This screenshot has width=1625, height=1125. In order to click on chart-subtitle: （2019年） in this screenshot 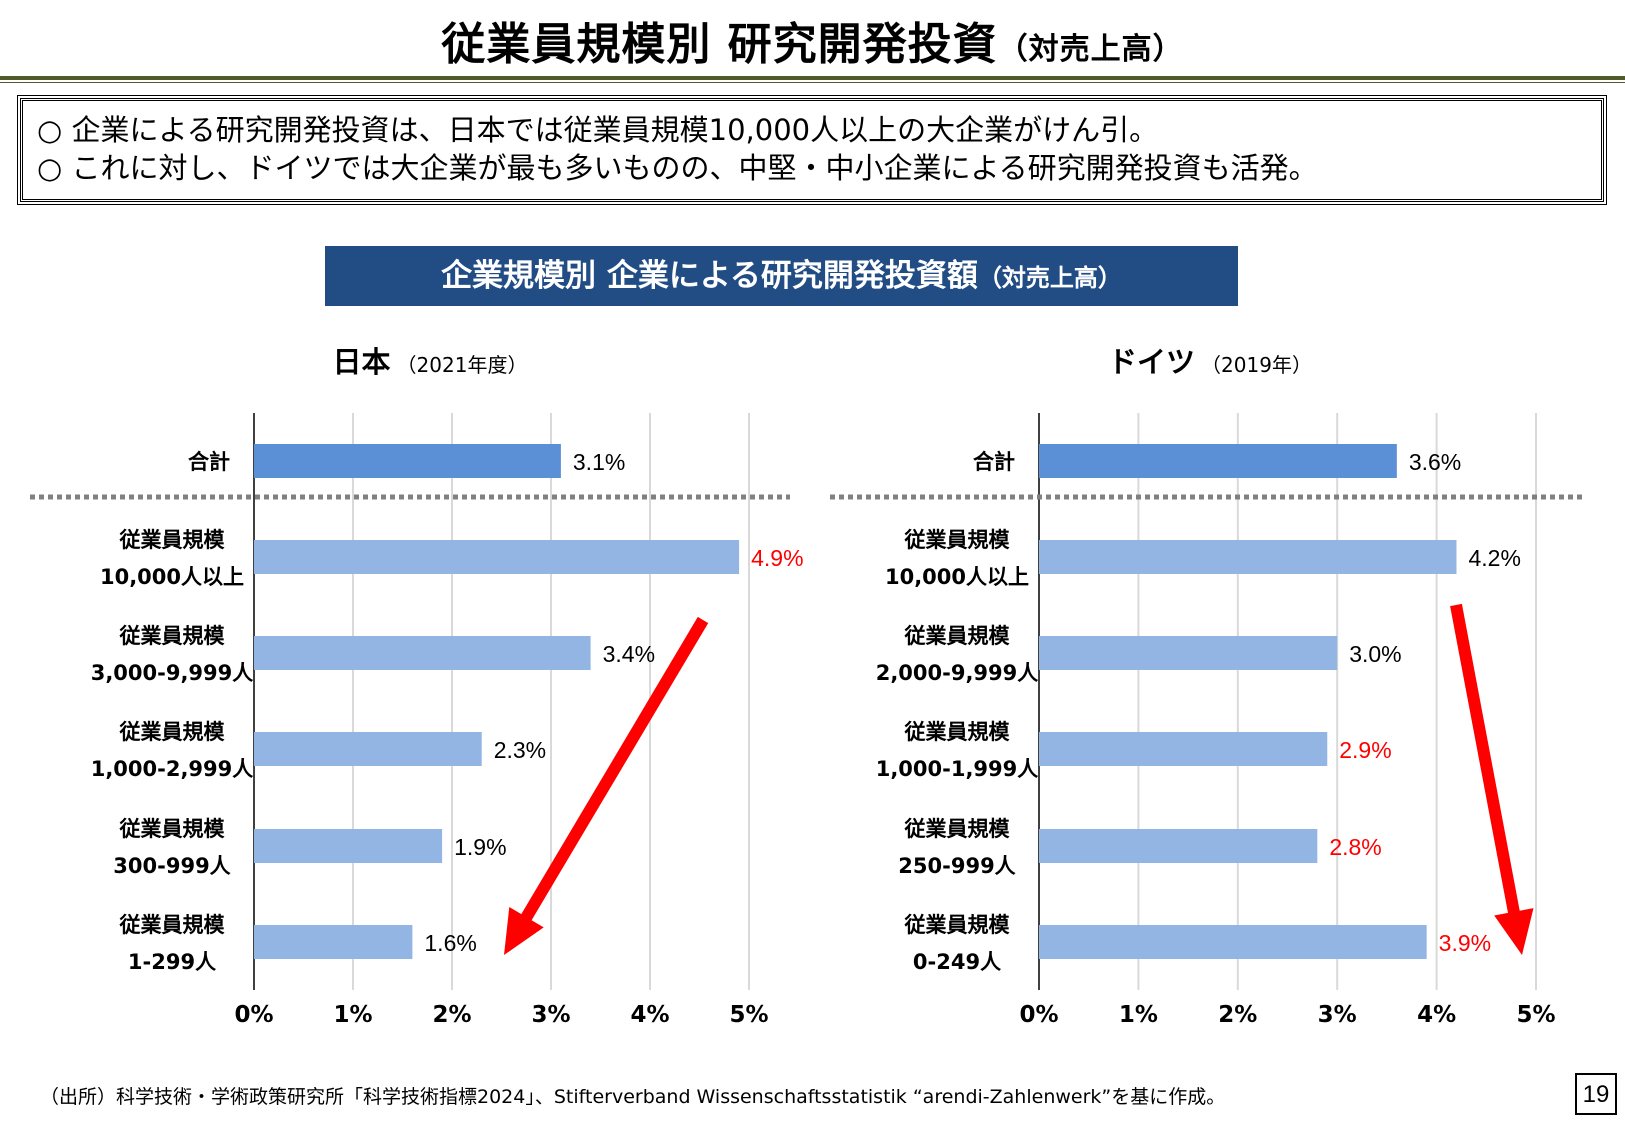, I will do `click(1256, 365)`.